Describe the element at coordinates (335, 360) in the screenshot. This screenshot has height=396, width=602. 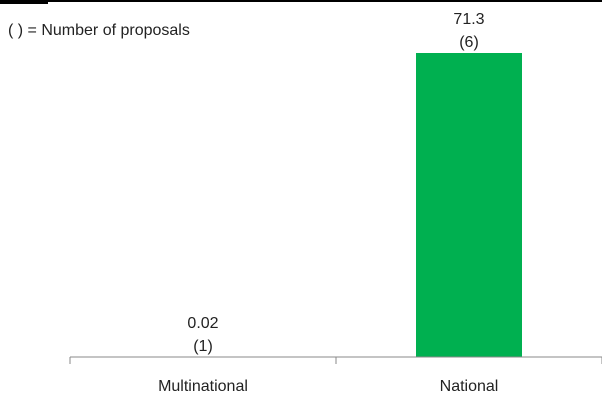
I see `x-axis-ticks` at that location.